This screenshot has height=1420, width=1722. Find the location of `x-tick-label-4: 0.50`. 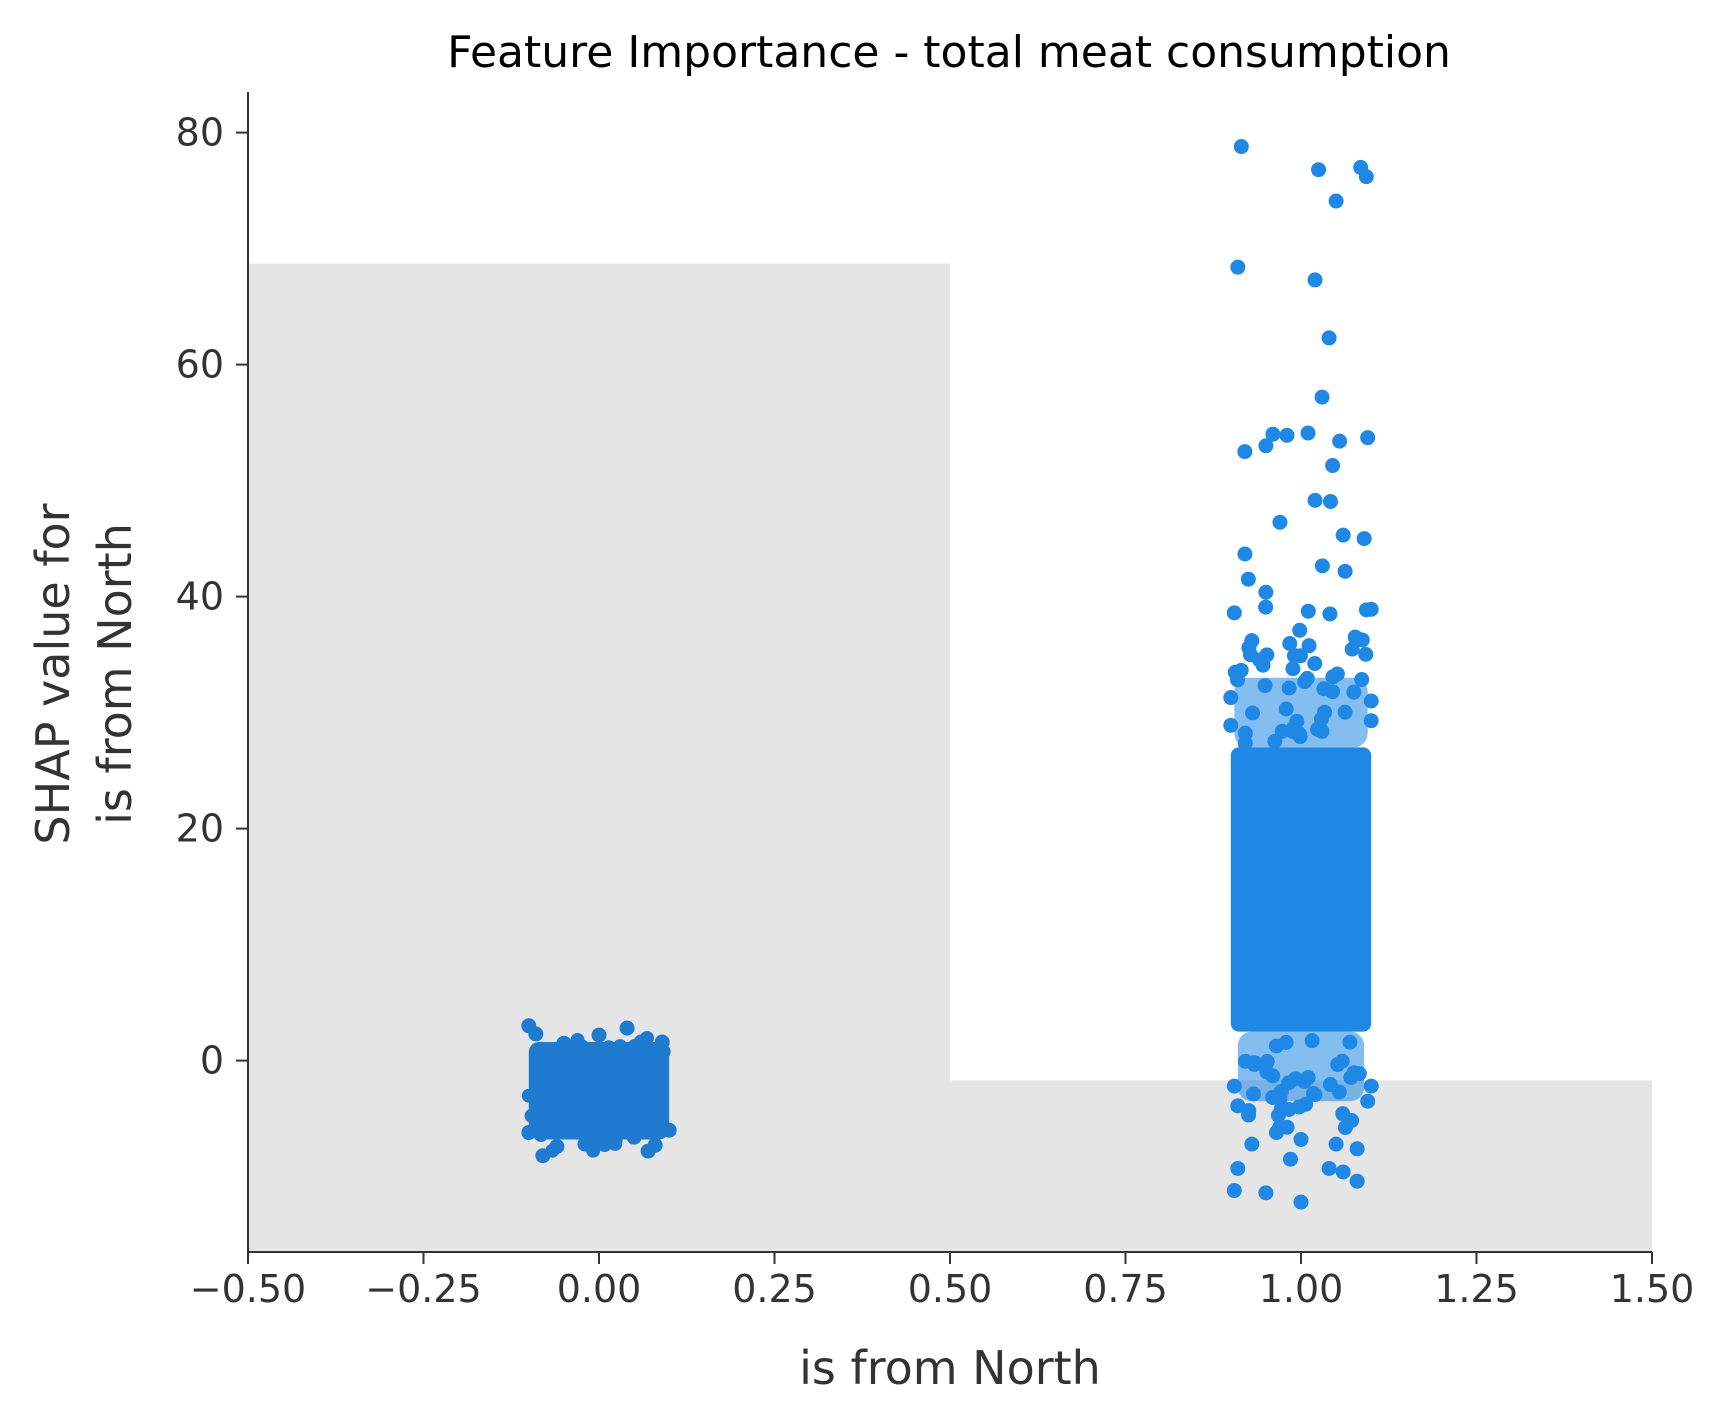

x-tick-label-4: 0.50 is located at coordinates (950, 1289).